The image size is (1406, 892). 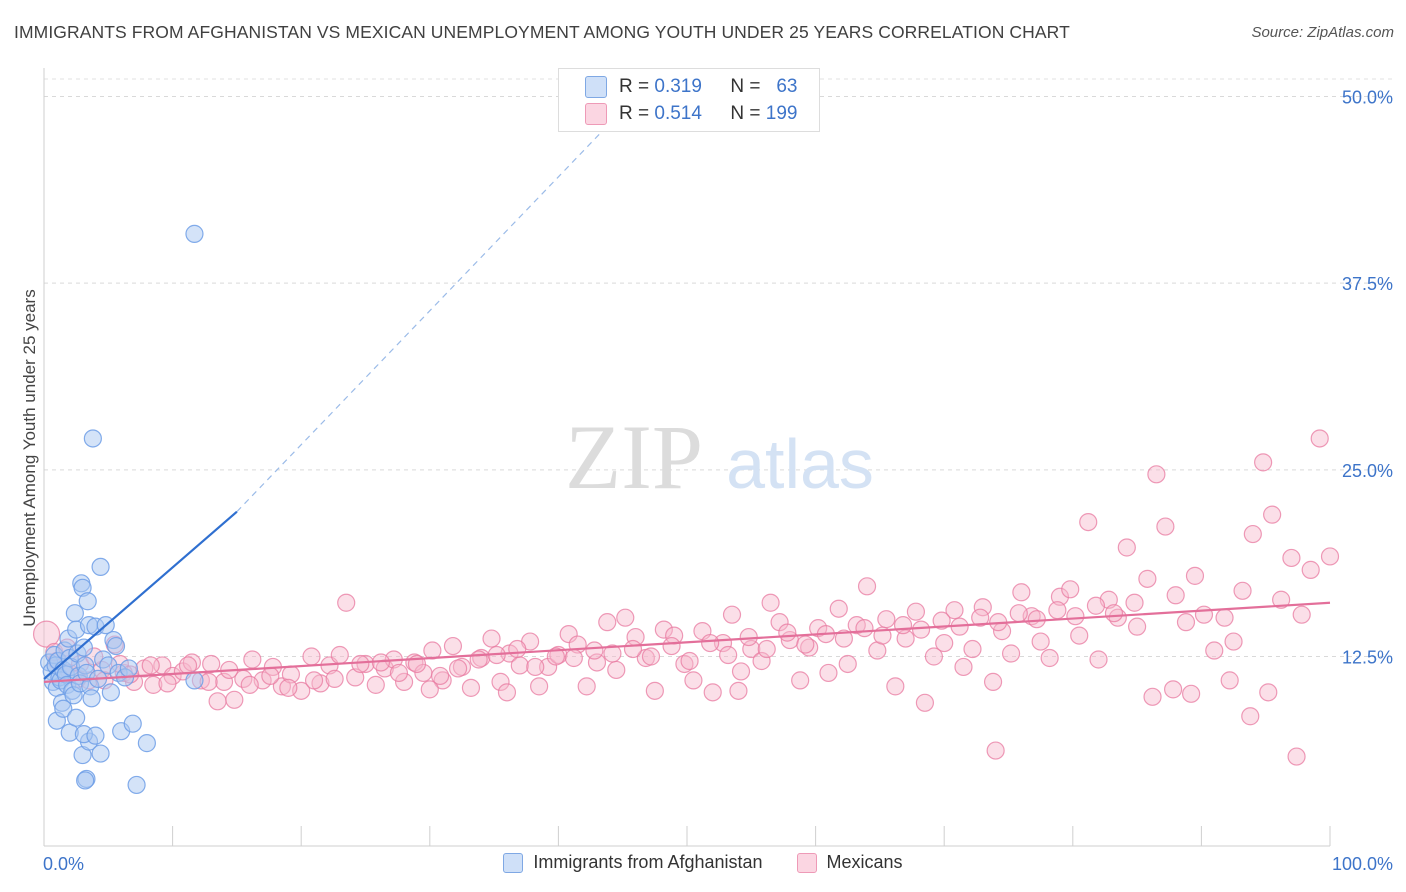 What do you see at coordinates (678, 113) in the screenshot?
I see `legend-r-value: 0.514` at bounding box center [678, 113].